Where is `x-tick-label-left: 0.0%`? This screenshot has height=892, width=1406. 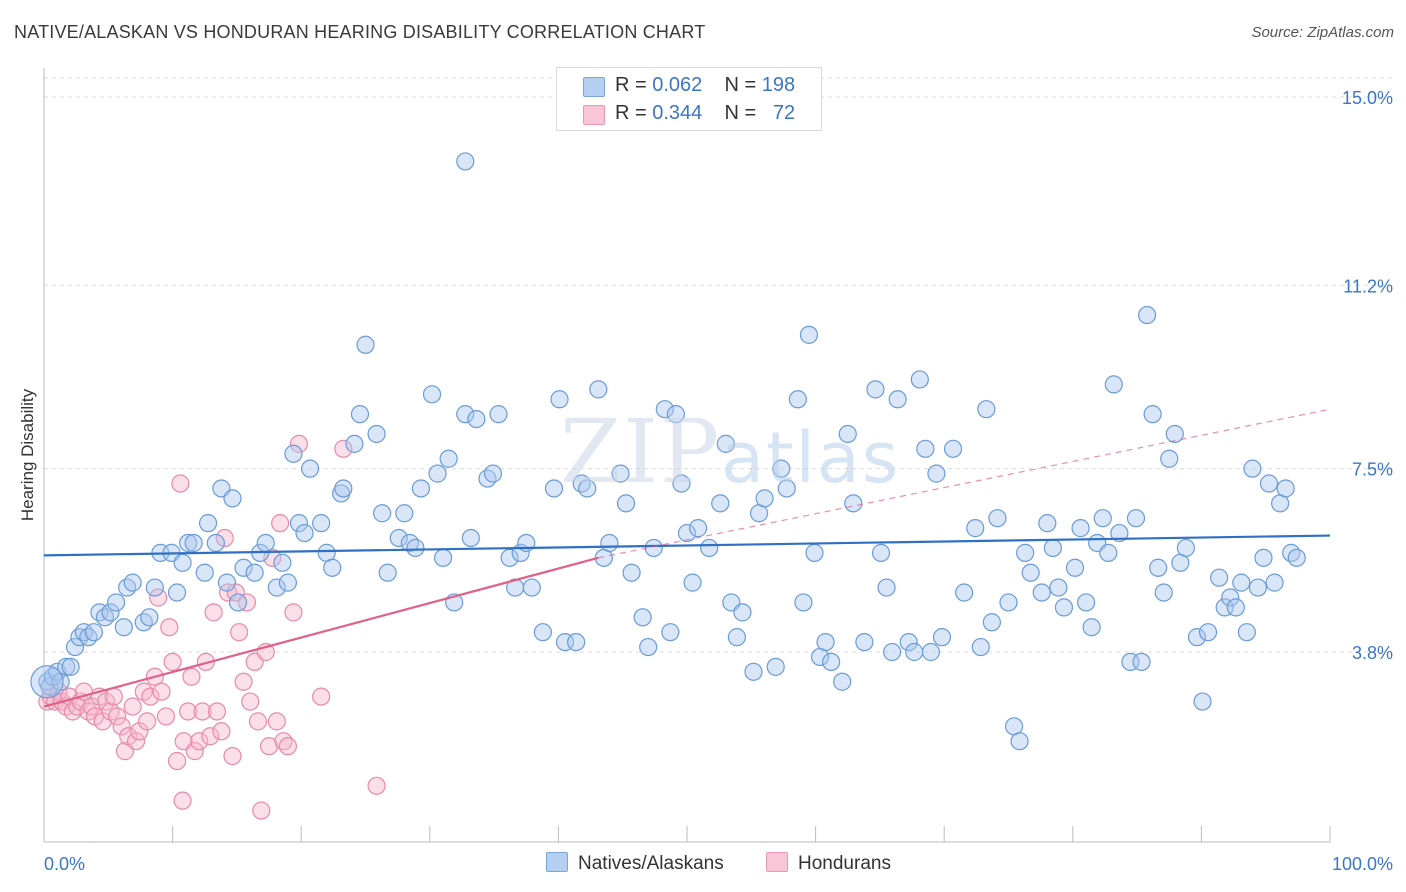
x-tick-label-left: 0.0% is located at coordinates (64, 864).